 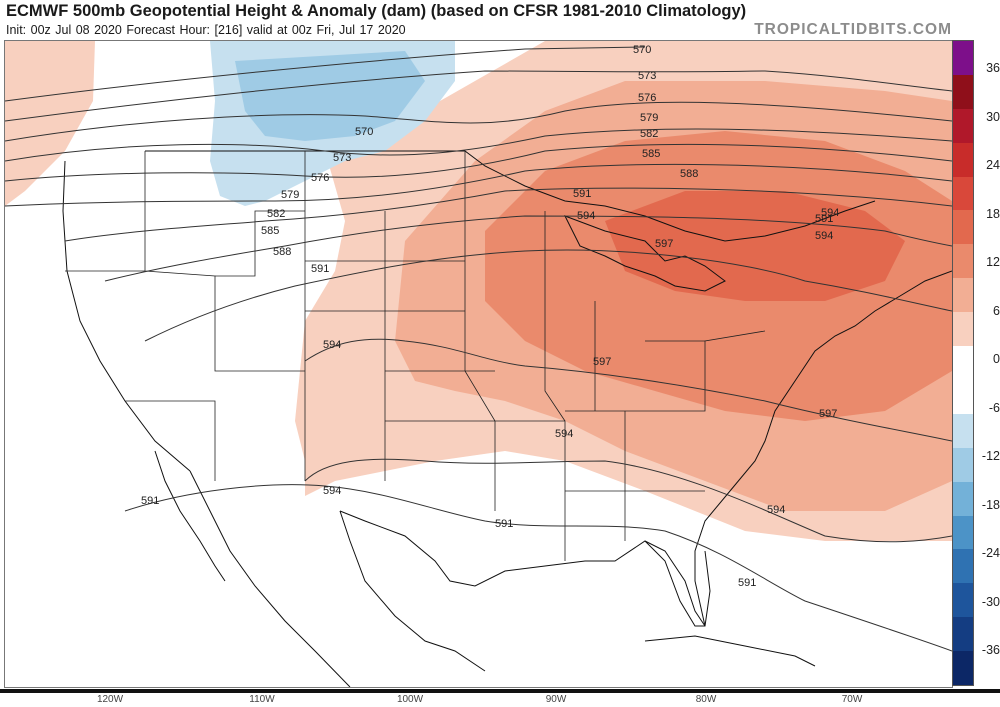 I want to click on us-west-coast, so click(x=126, y=316).